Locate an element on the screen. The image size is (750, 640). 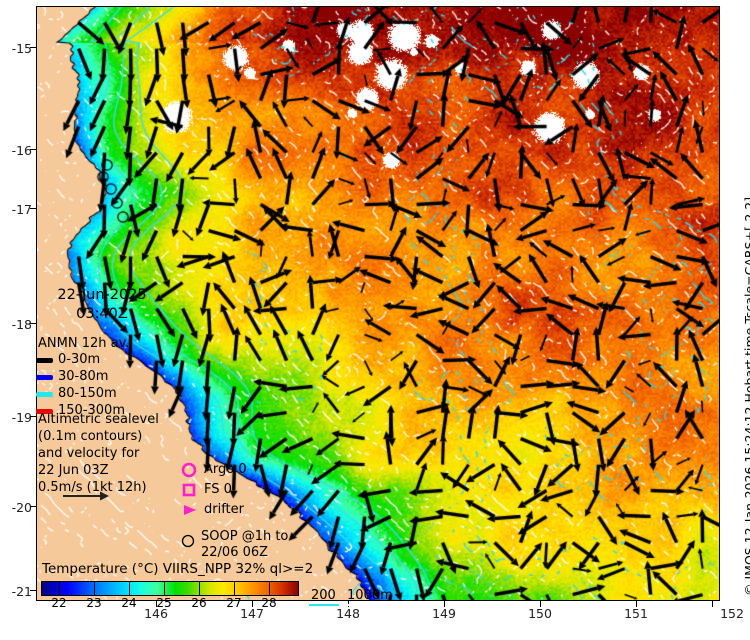
x-tick-label: 147 is located at coordinates (252, 613).